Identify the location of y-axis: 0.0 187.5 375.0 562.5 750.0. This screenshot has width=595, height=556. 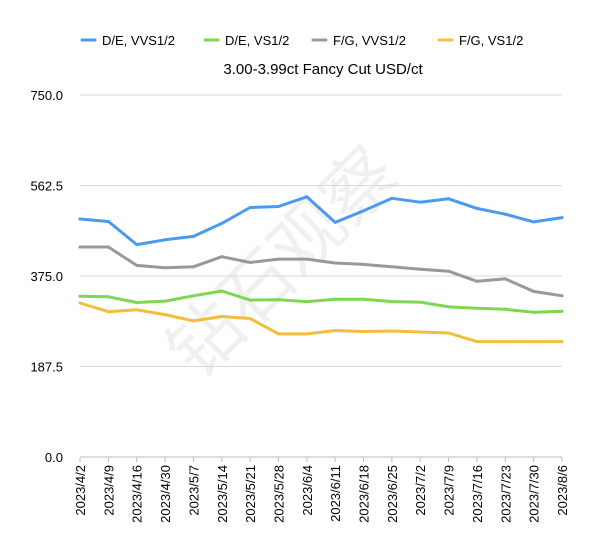
(46, 276).